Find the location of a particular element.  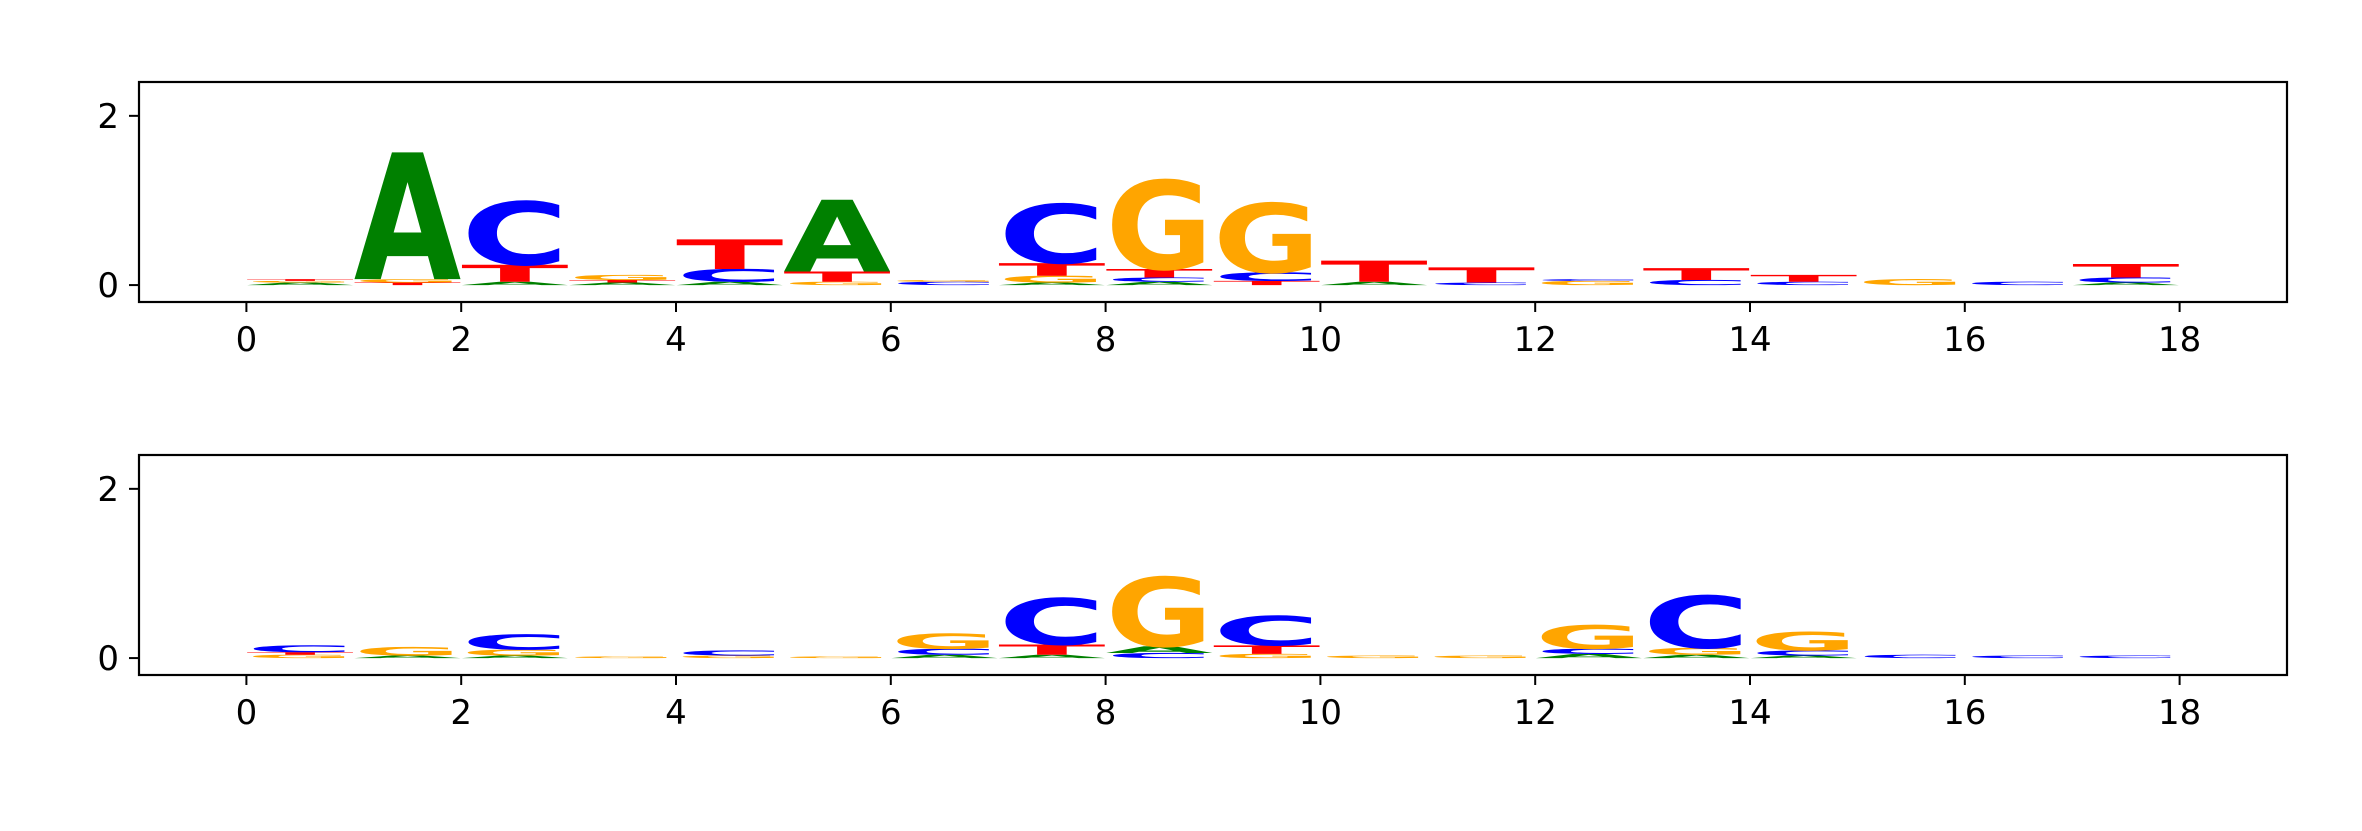

x-tick-label: 2 is located at coordinates (461, 340).